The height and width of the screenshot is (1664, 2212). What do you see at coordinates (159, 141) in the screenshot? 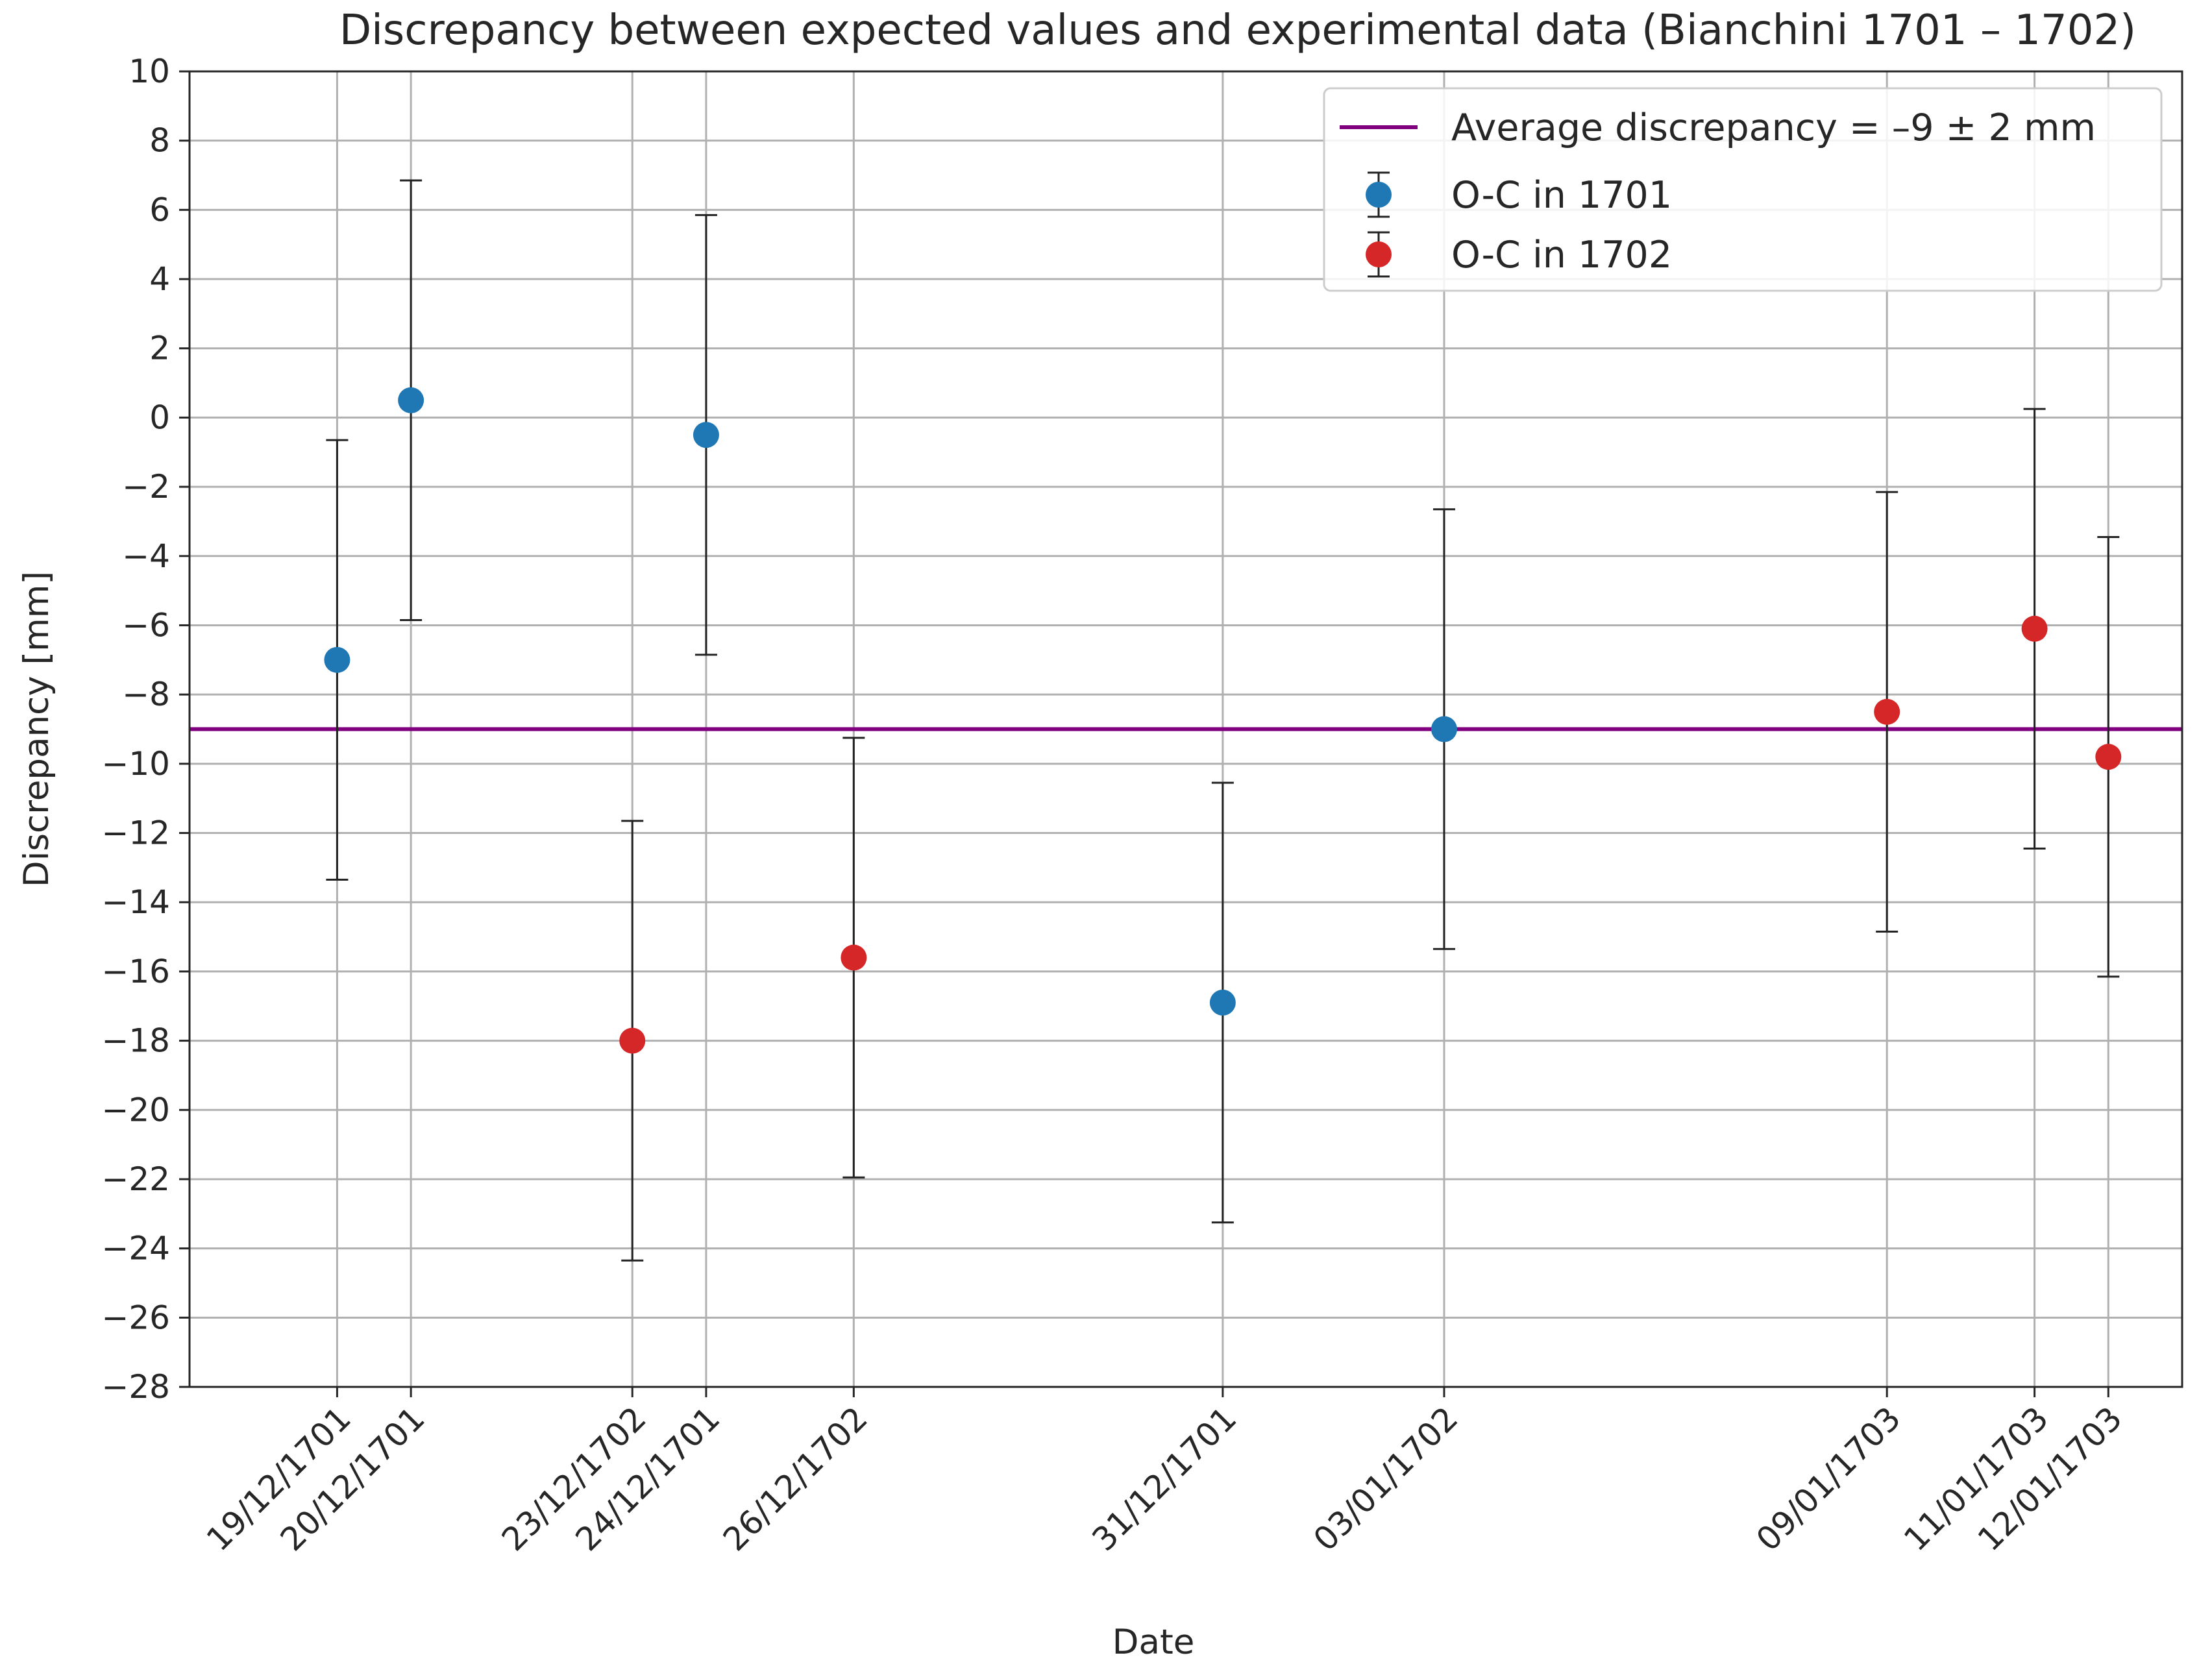
I see `y-tick-label: 8` at bounding box center [159, 141].